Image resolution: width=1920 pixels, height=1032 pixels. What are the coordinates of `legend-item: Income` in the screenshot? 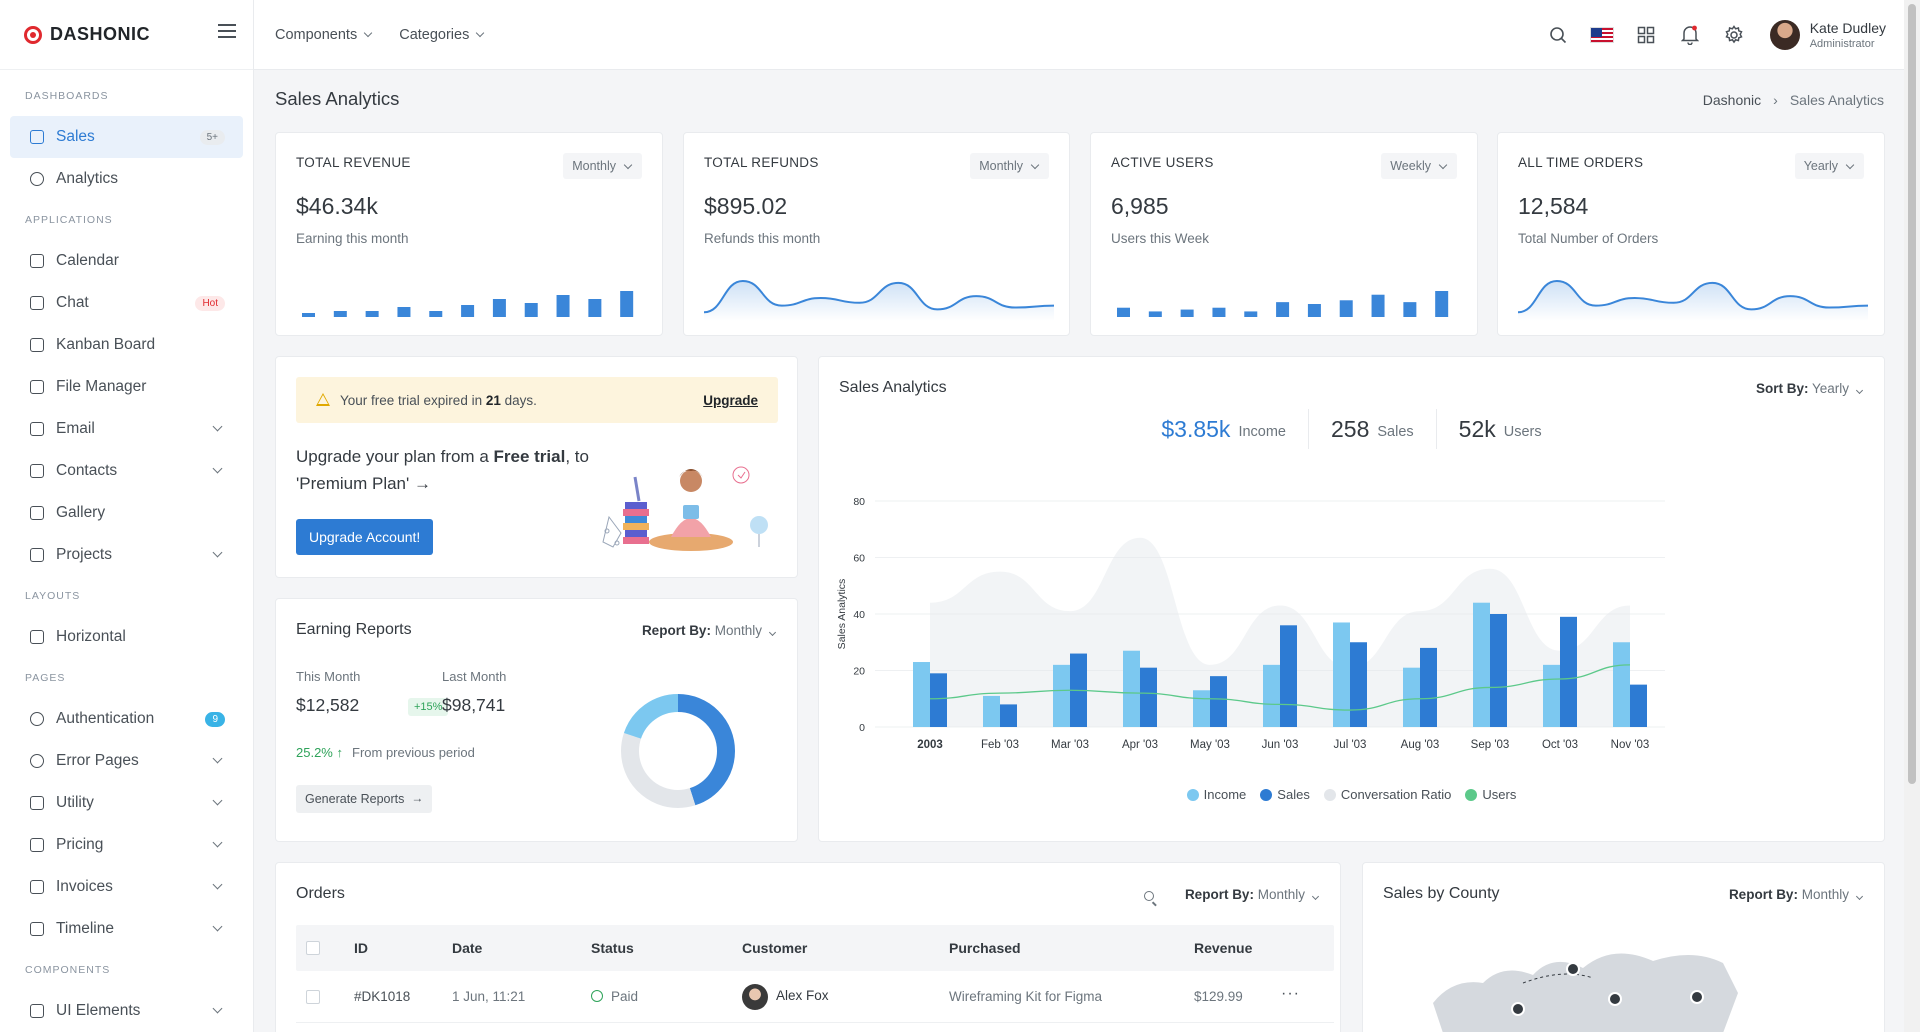 It's located at (1216, 794).